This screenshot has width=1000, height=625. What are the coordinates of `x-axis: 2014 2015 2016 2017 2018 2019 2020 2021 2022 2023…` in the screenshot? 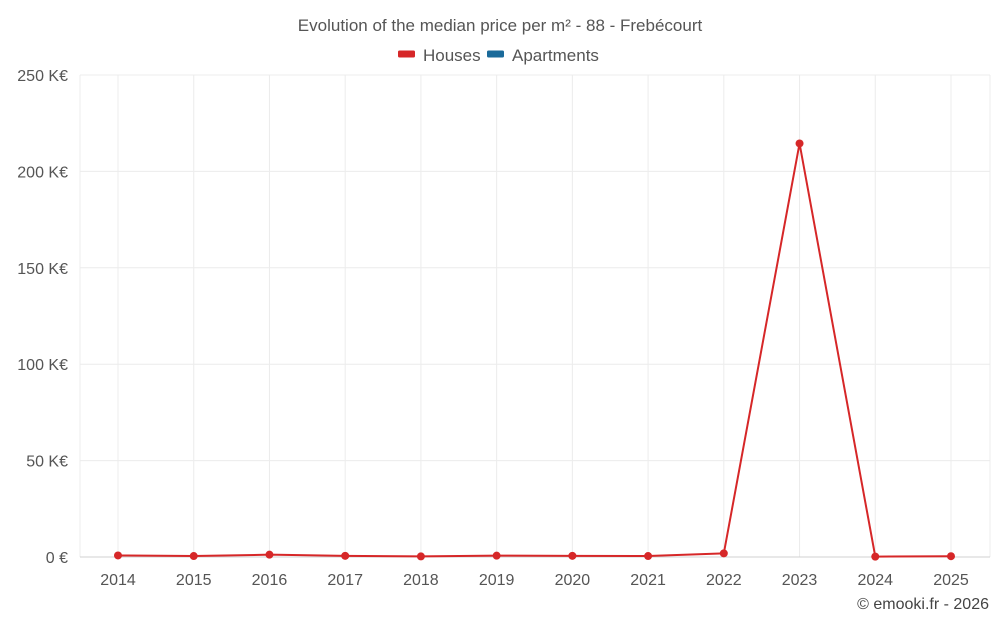 It's located at (535, 572).